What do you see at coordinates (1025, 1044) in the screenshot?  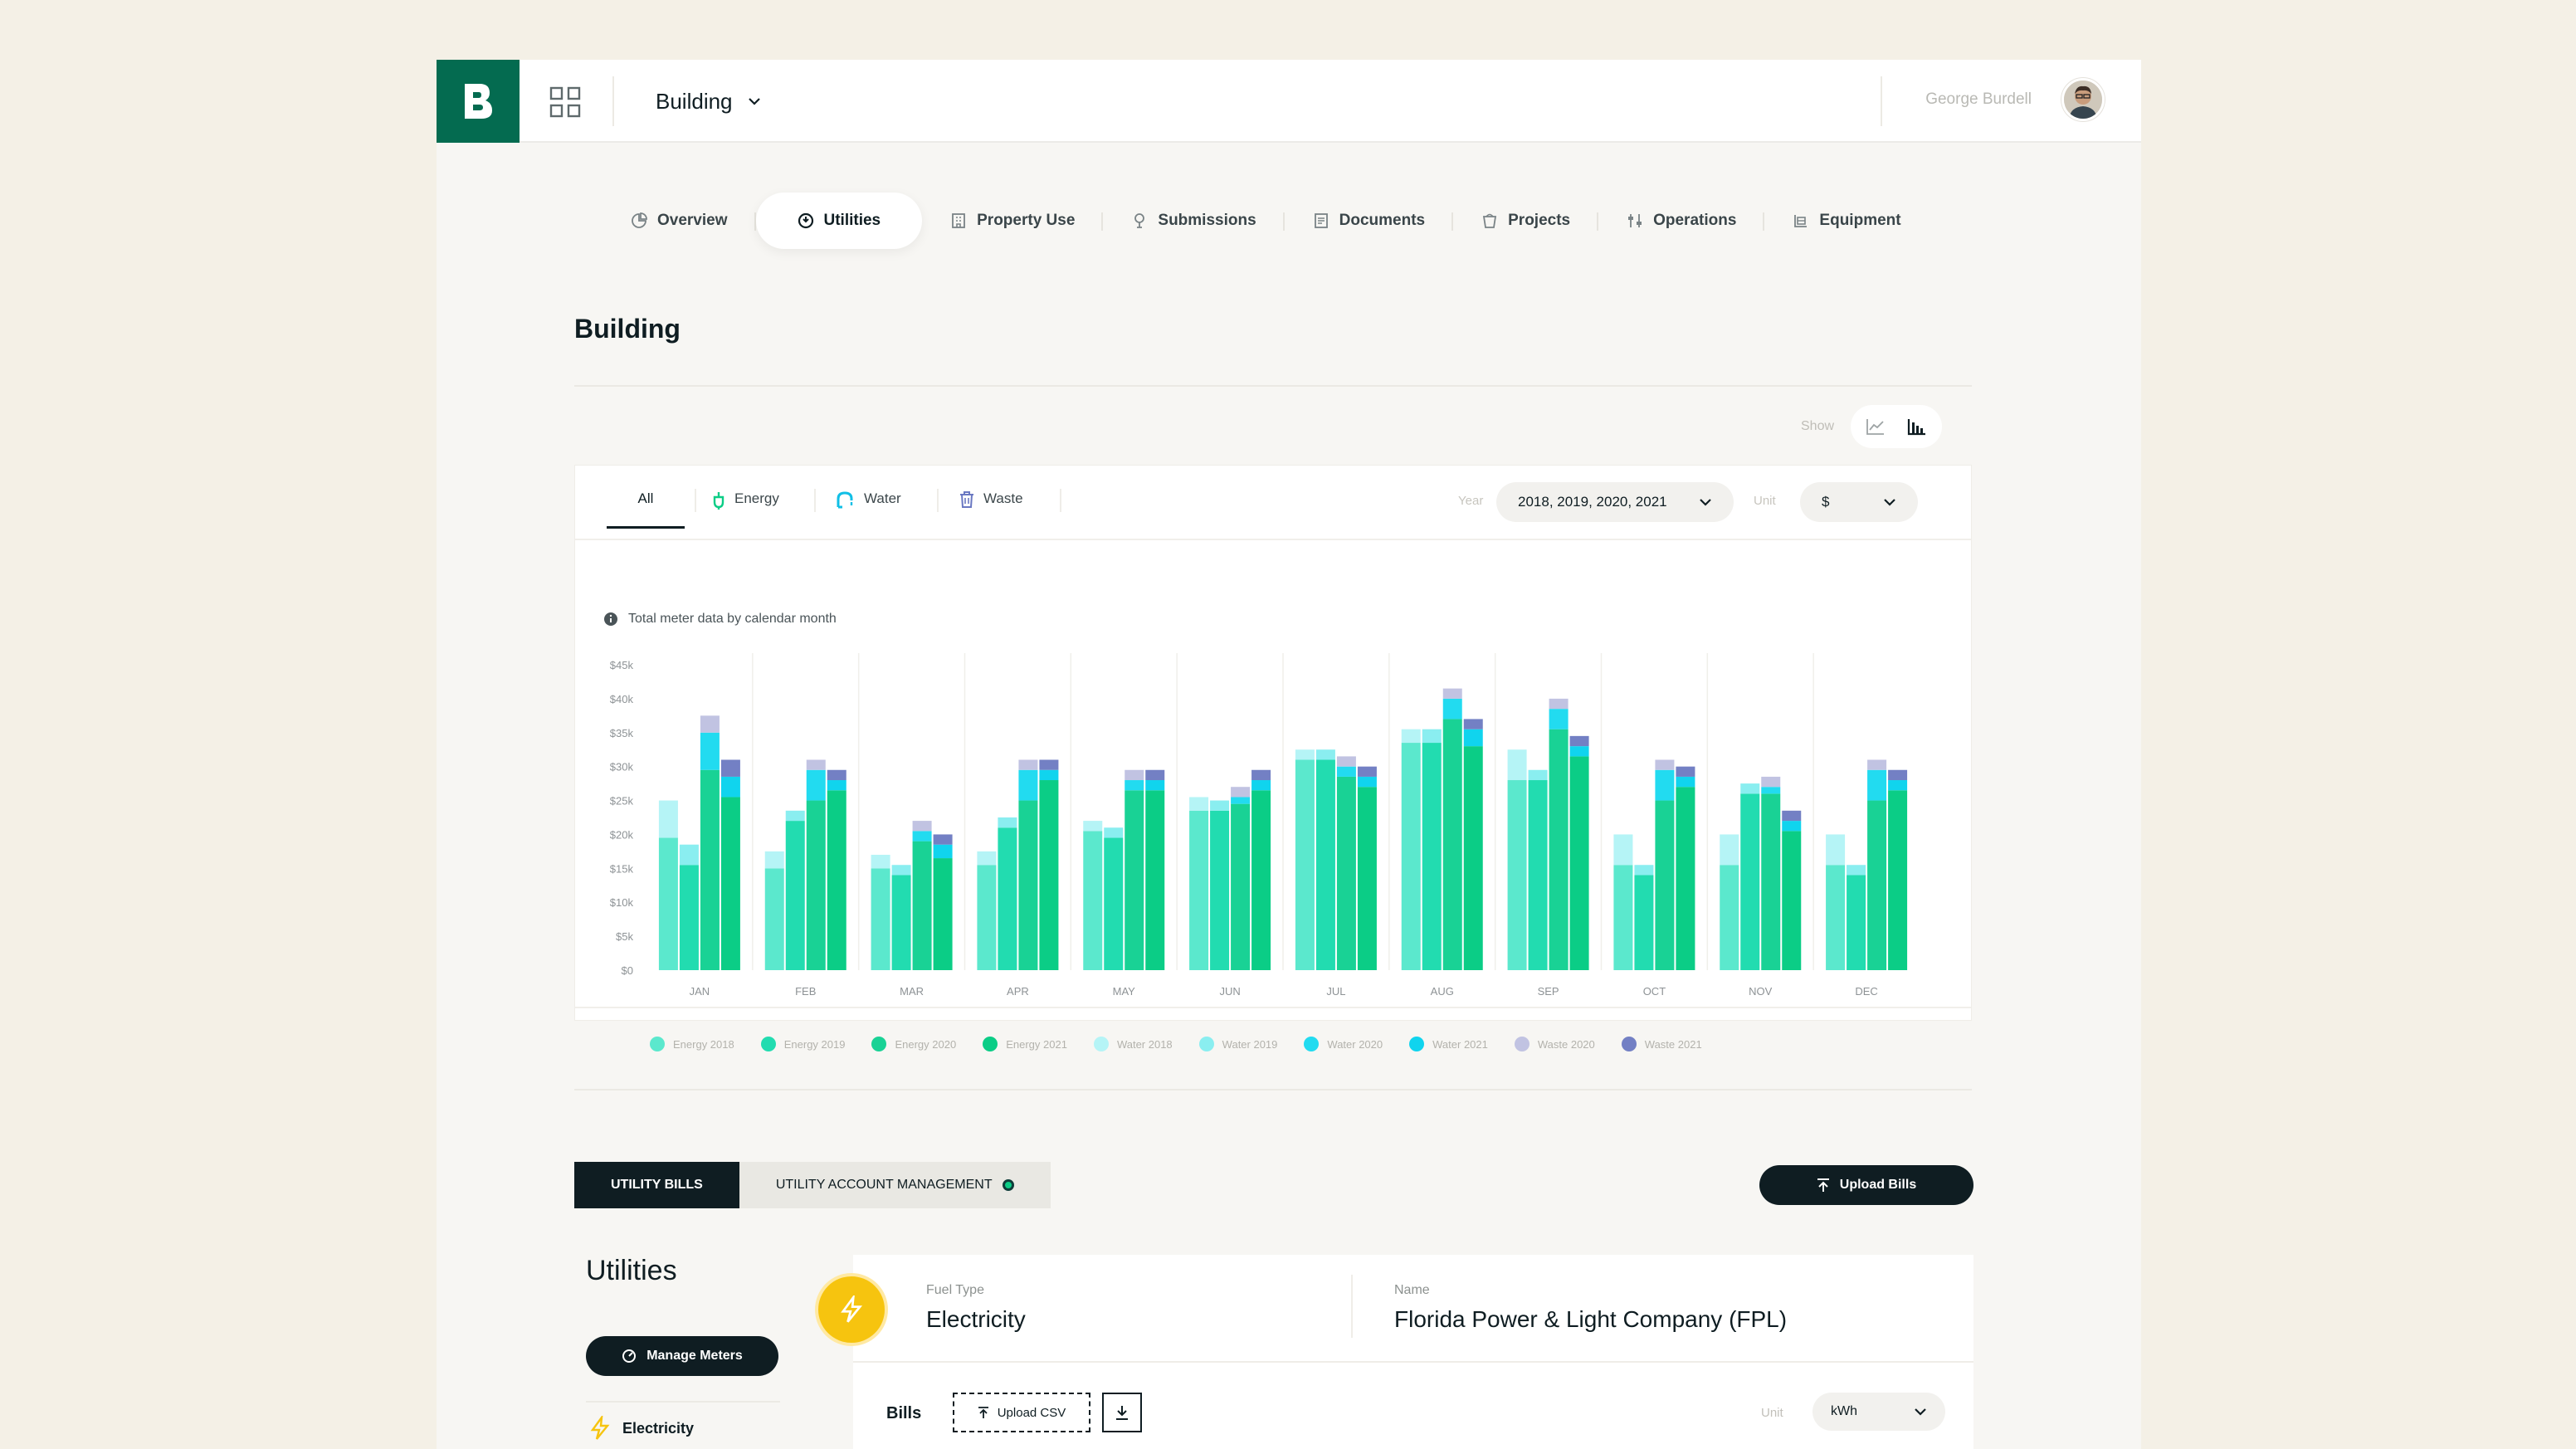 I see `legend-item: Energy 2021` at bounding box center [1025, 1044].